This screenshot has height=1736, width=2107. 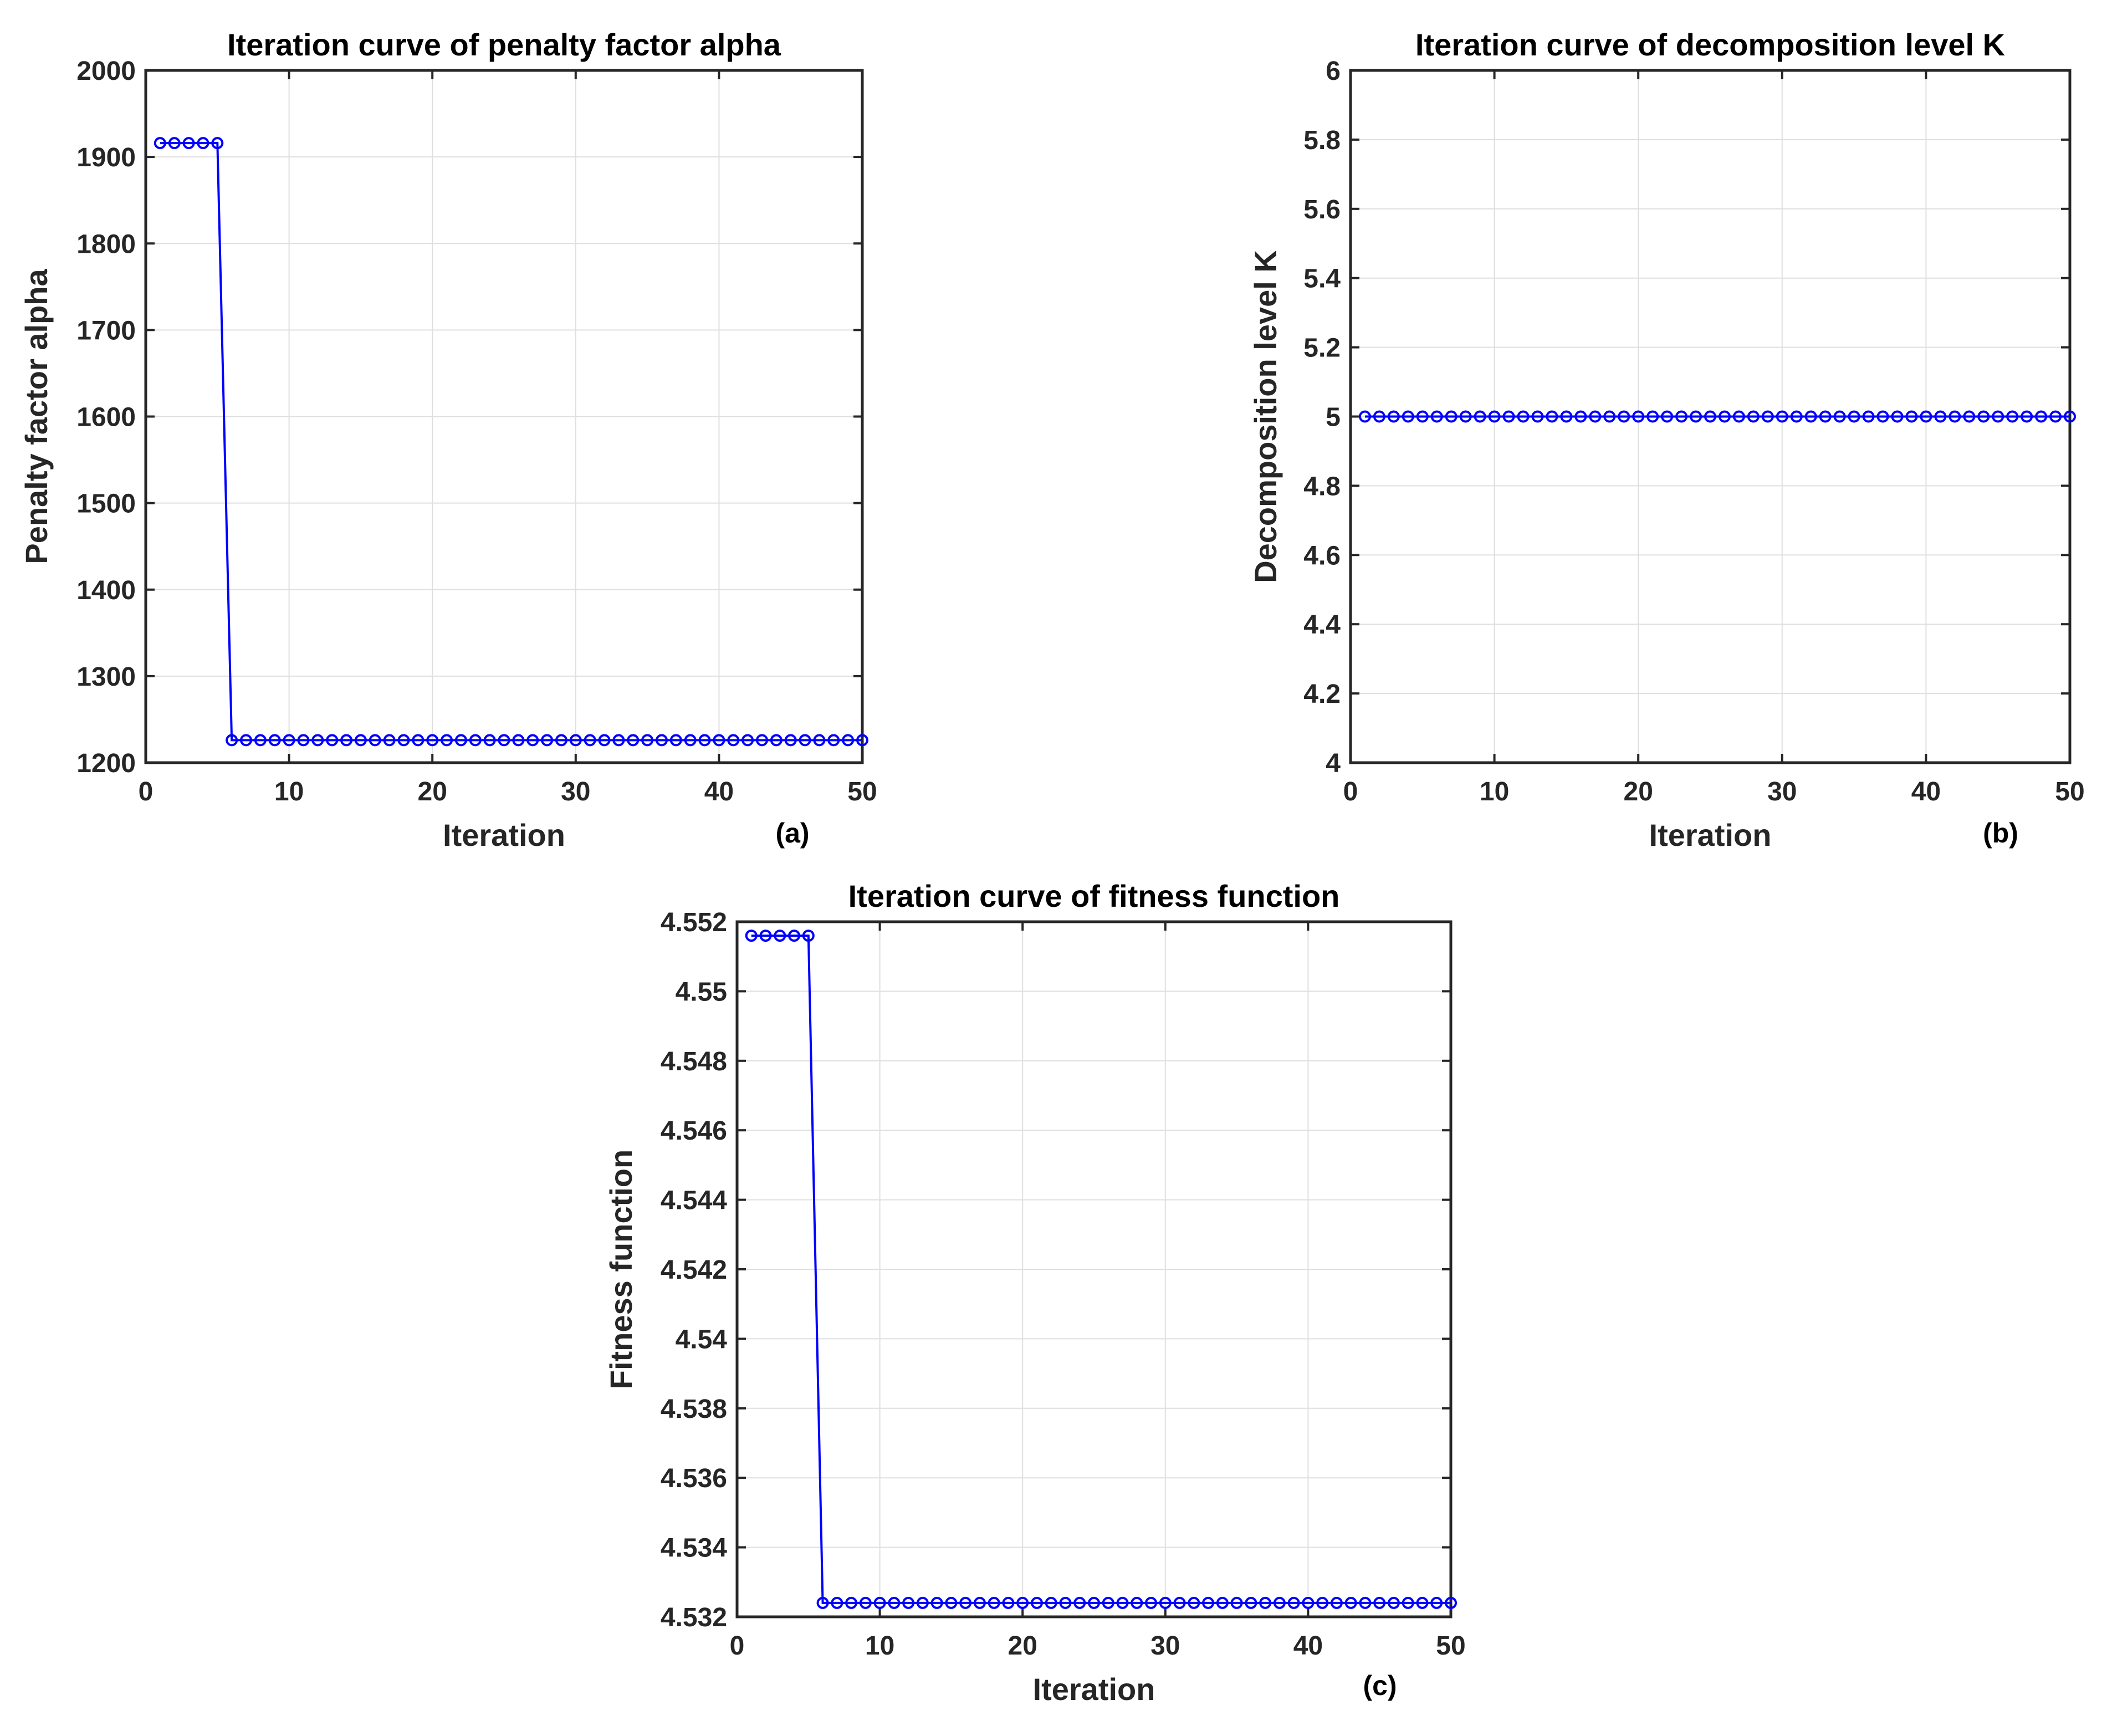 I want to click on x-tick-label: 50, so click(x=2069, y=791).